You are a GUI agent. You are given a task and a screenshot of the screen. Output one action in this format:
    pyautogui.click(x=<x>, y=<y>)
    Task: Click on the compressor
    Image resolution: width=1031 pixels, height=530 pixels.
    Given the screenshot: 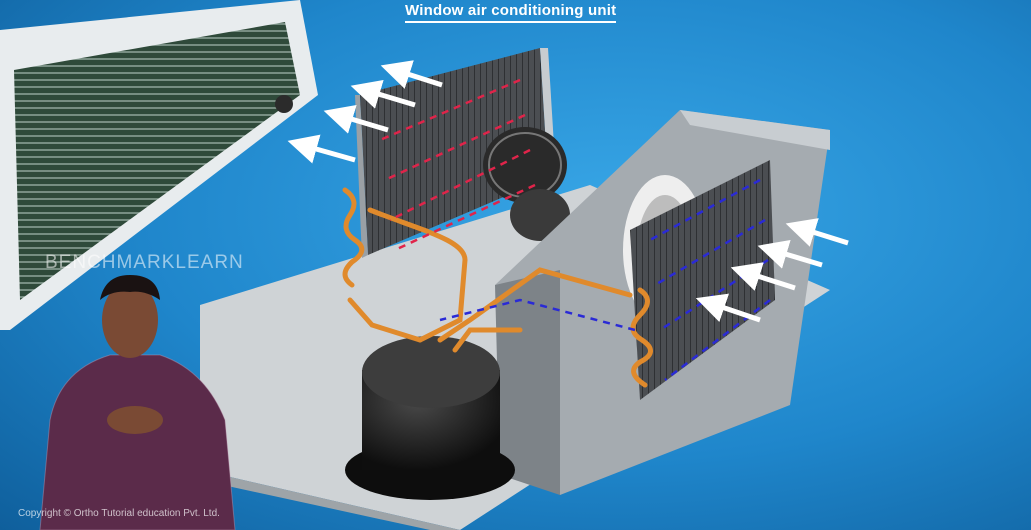 What is the action you would take?
    pyautogui.click(x=430, y=418)
    